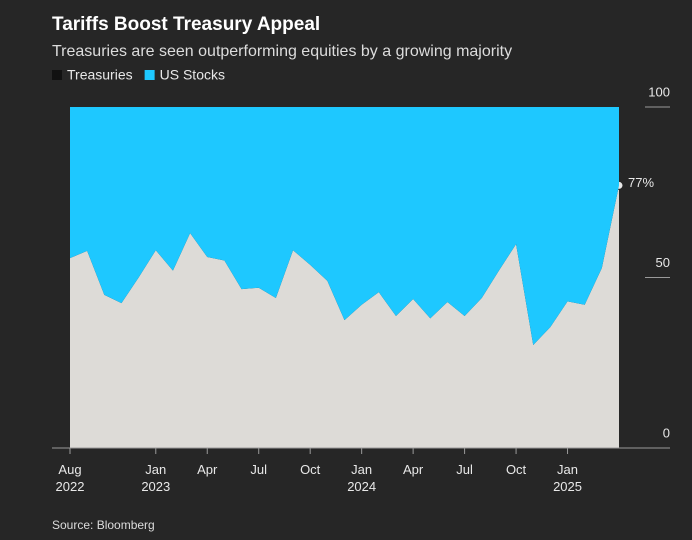 The image size is (692, 540). Describe the element at coordinates (186, 24) in the screenshot. I see `chart-title: Tariffs Boost Treasury Appeal` at that location.